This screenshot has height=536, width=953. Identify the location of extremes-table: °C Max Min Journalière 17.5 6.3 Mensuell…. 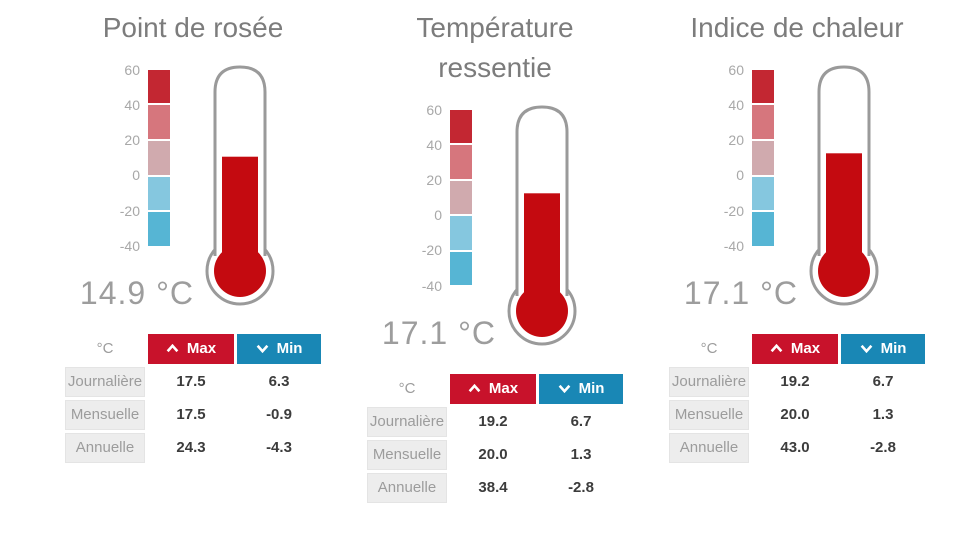
(193, 398).